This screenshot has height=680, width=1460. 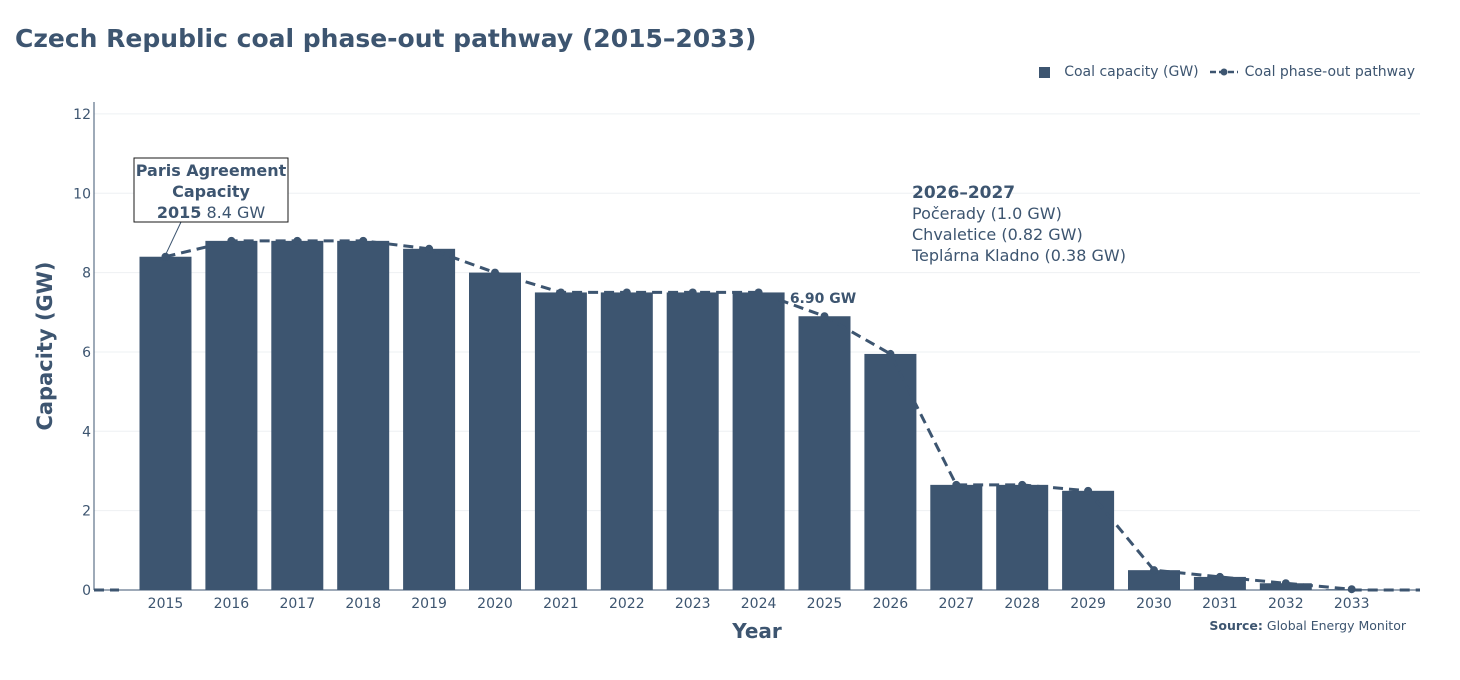 I want to click on x-tick-label: 2024, so click(x=759, y=604).